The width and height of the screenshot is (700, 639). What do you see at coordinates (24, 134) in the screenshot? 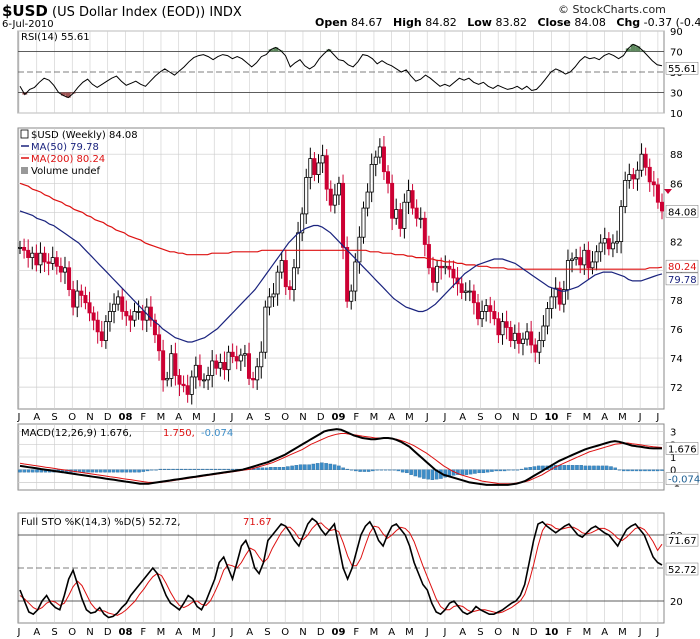
I see `legend-price-swatch` at bounding box center [24, 134].